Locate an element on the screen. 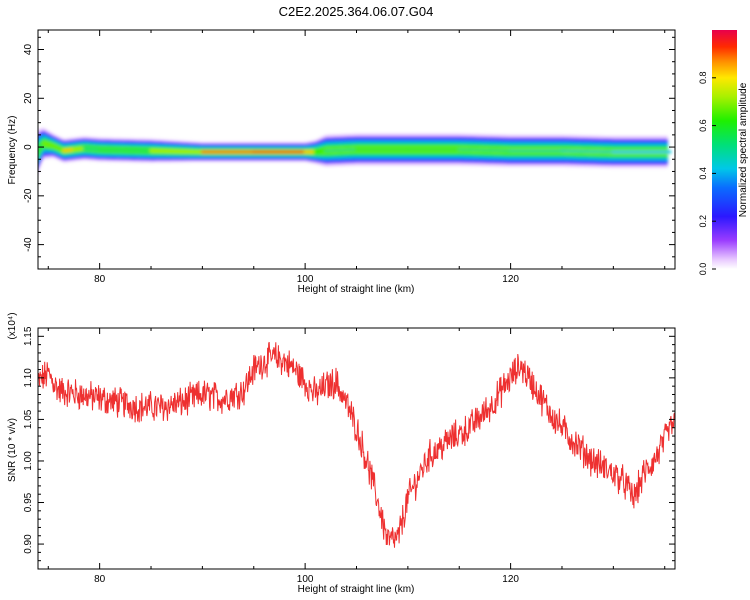 This screenshot has width=750, height=600. y-tick-label: 1.00 is located at coordinates (28, 461).